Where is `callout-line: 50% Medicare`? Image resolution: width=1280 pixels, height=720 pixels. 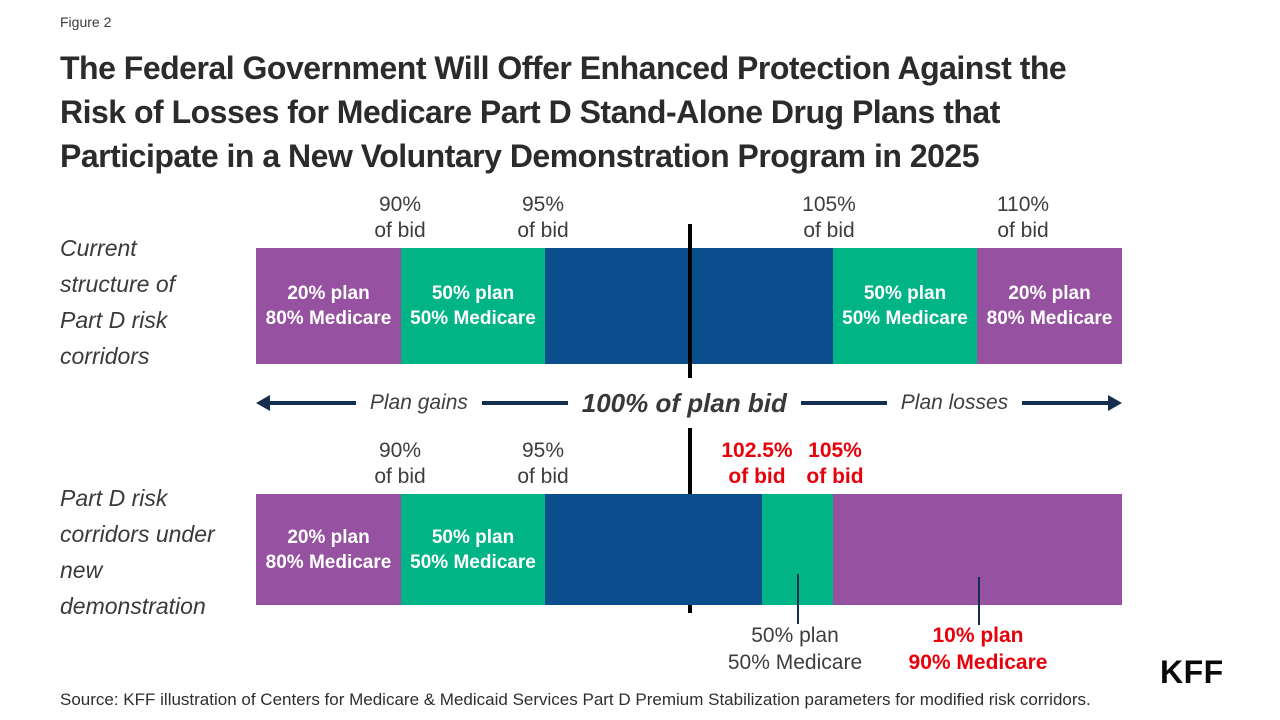
callout-line: 50% Medicare is located at coordinates (795, 662).